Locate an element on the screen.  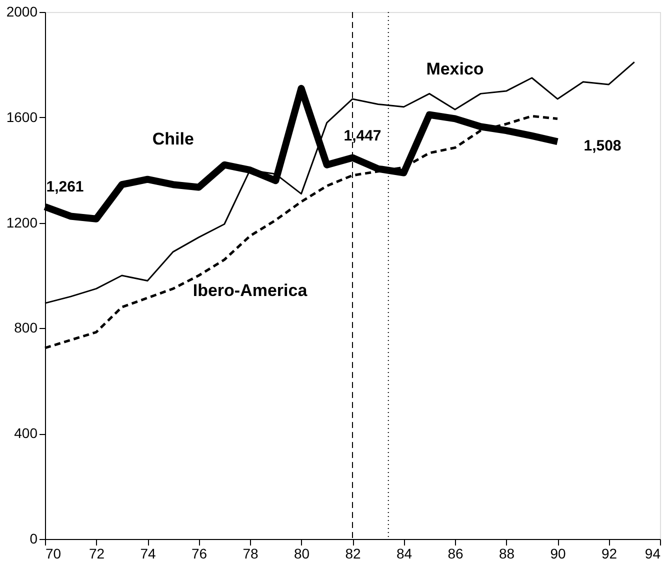
x-tick-label: 86 is located at coordinates (456, 554).